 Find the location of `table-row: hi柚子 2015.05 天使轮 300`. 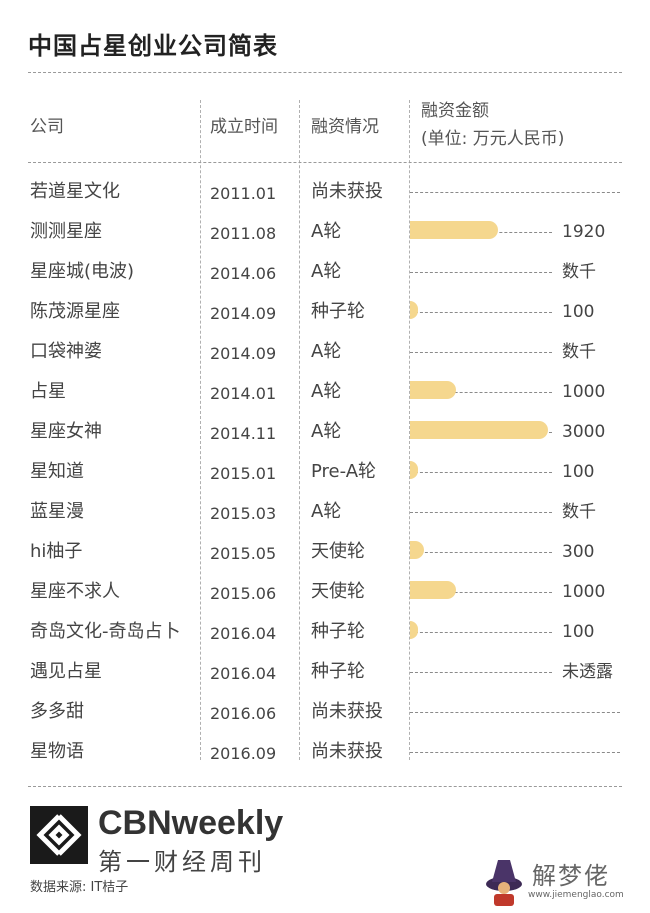

table-row: hi柚子 2015.05 天使轮 300 is located at coordinates (325, 552).